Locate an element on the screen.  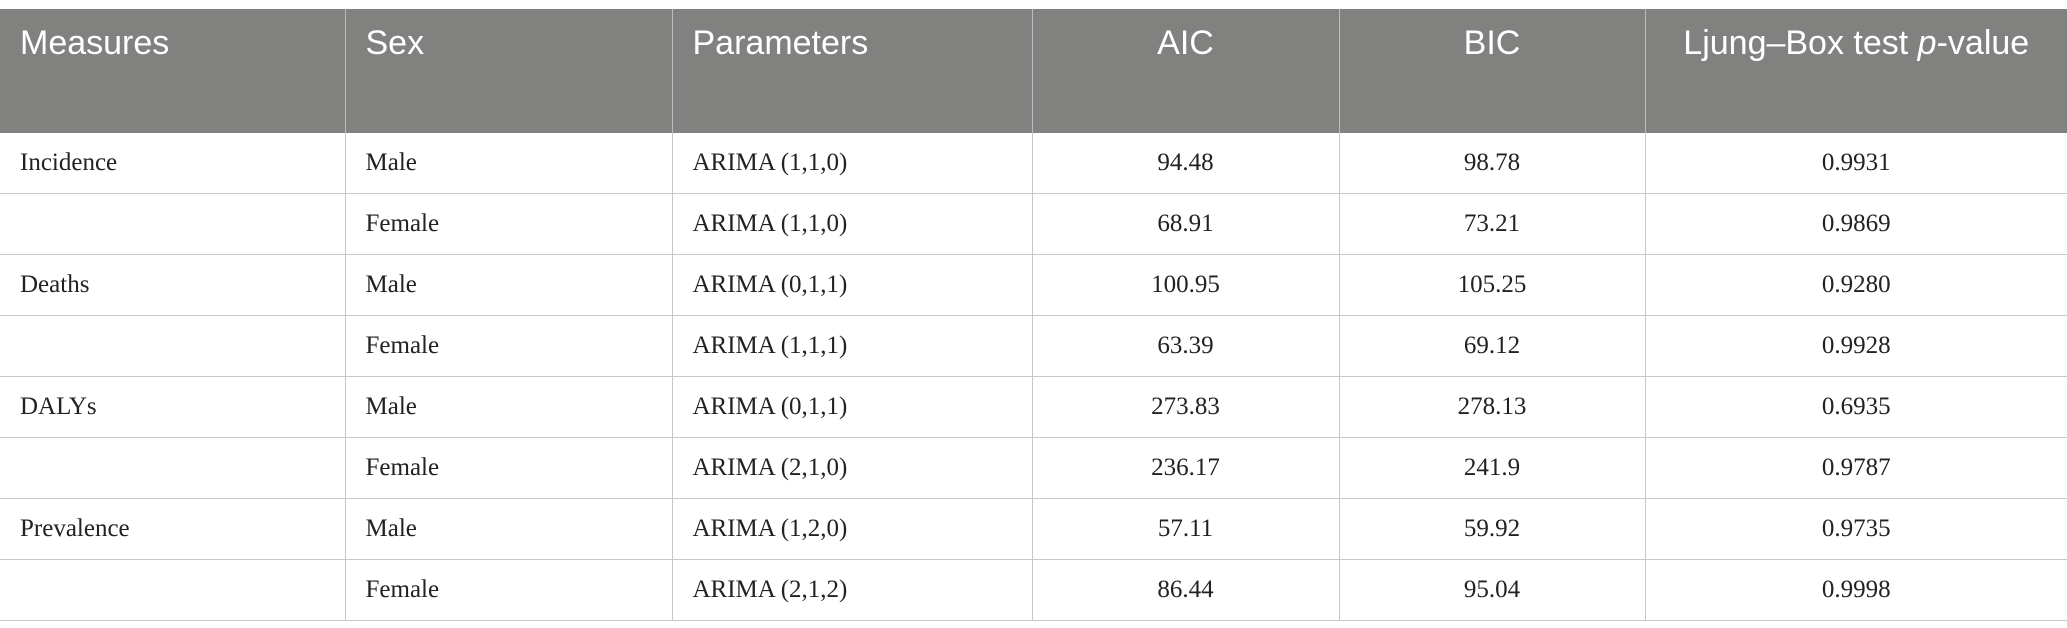
header-text: -value is located at coordinates (1983, 43).